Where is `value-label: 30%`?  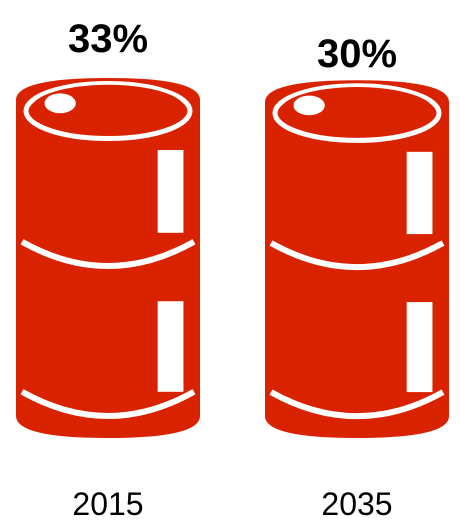 value-label: 30% is located at coordinates (357, 54).